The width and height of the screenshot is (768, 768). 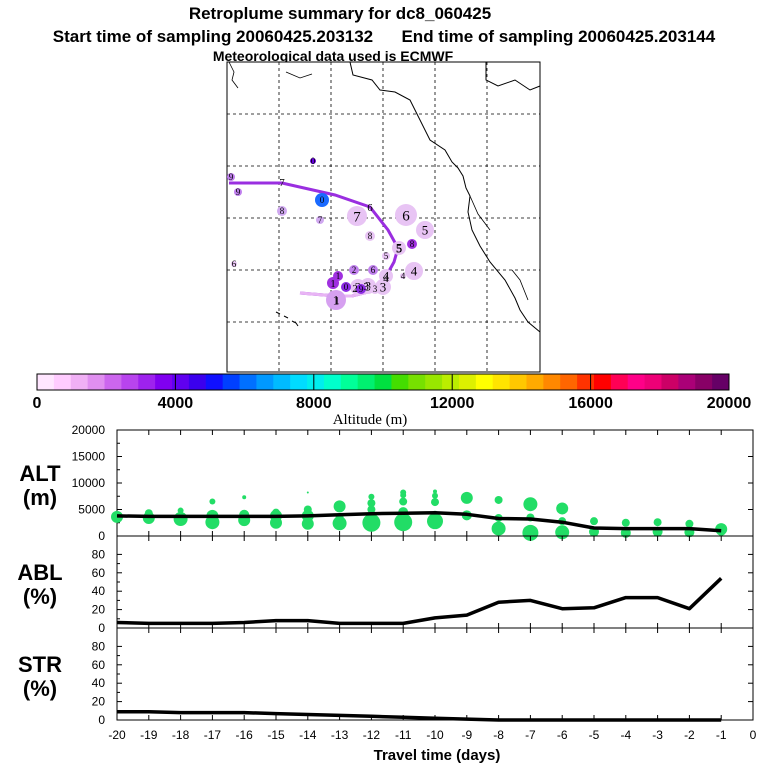 What do you see at coordinates (689, 735) in the screenshot?
I see `x-tick-label: -2` at bounding box center [689, 735].